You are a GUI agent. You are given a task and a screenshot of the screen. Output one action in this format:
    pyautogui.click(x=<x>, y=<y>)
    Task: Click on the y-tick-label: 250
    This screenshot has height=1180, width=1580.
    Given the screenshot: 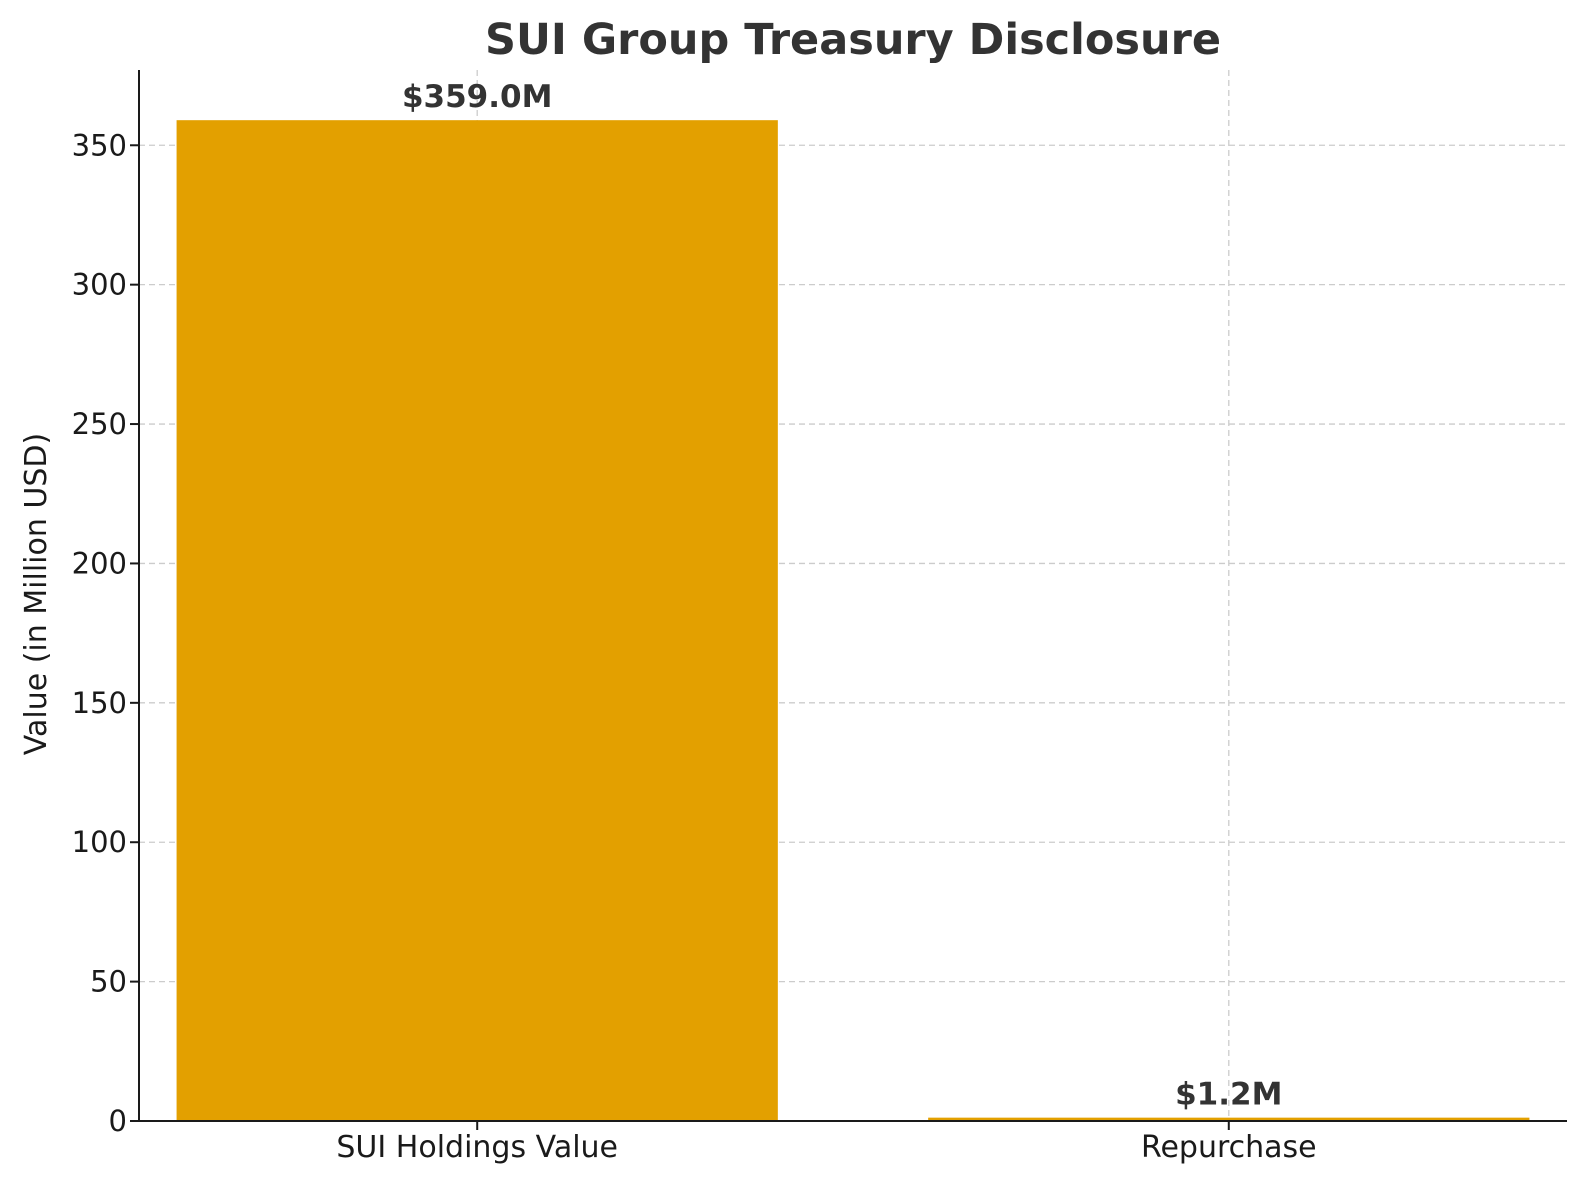 What is the action you would take?
    pyautogui.click(x=99, y=424)
    